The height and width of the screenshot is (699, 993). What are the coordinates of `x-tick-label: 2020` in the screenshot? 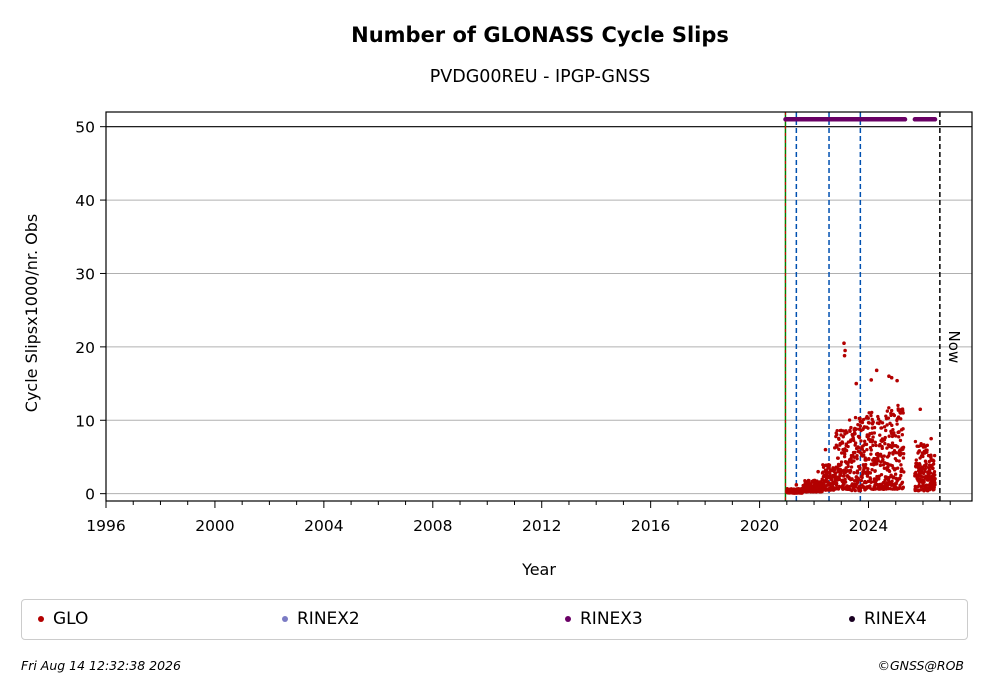 It's located at (759, 526).